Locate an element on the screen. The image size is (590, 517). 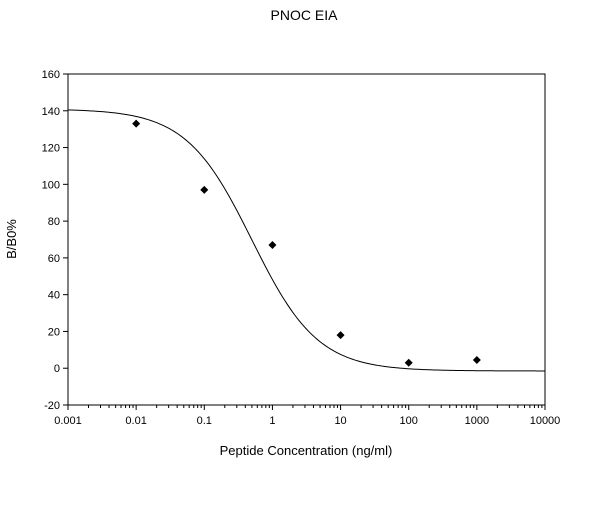
y-tick-label: 80 is located at coordinates (54, 222).